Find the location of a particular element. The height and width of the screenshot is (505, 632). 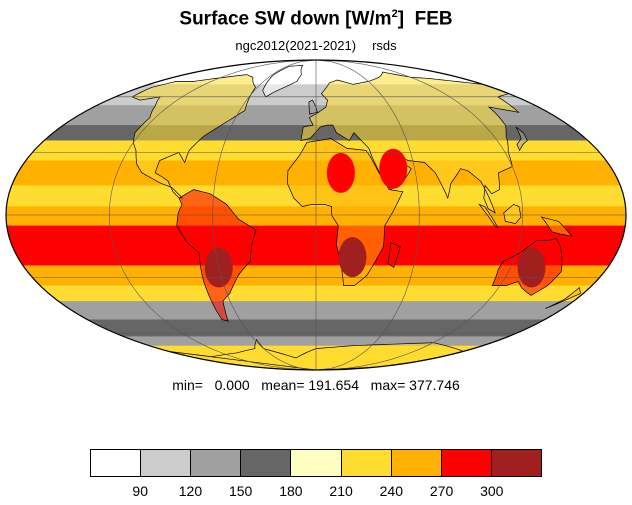

colorbar-tick-label: 300 is located at coordinates (492, 491).